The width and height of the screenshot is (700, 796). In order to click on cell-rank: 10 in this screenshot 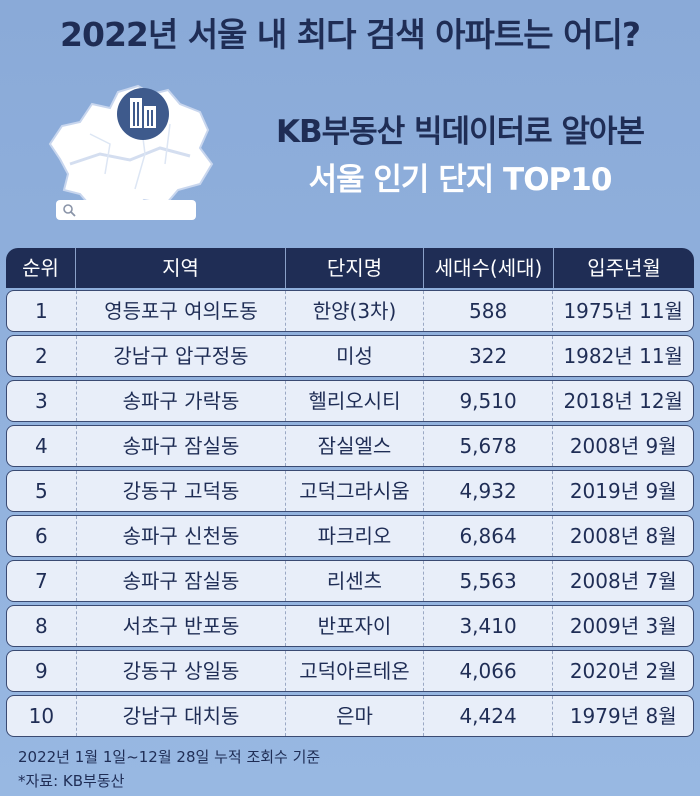, I will do `click(42, 716)`.